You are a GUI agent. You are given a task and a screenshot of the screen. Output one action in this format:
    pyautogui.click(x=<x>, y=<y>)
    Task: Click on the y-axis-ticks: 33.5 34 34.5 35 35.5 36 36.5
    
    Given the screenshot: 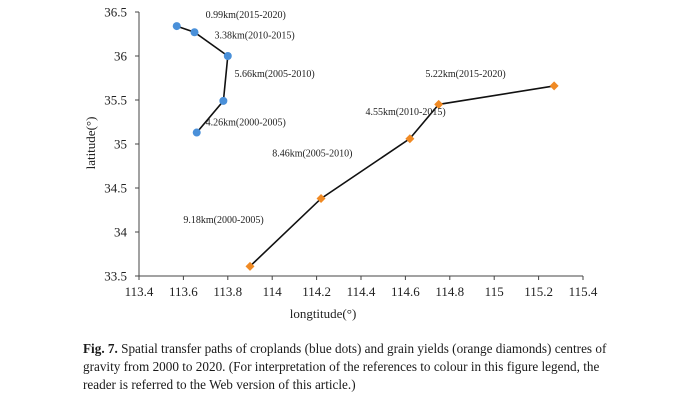 What is the action you would take?
    pyautogui.click(x=121, y=144)
    